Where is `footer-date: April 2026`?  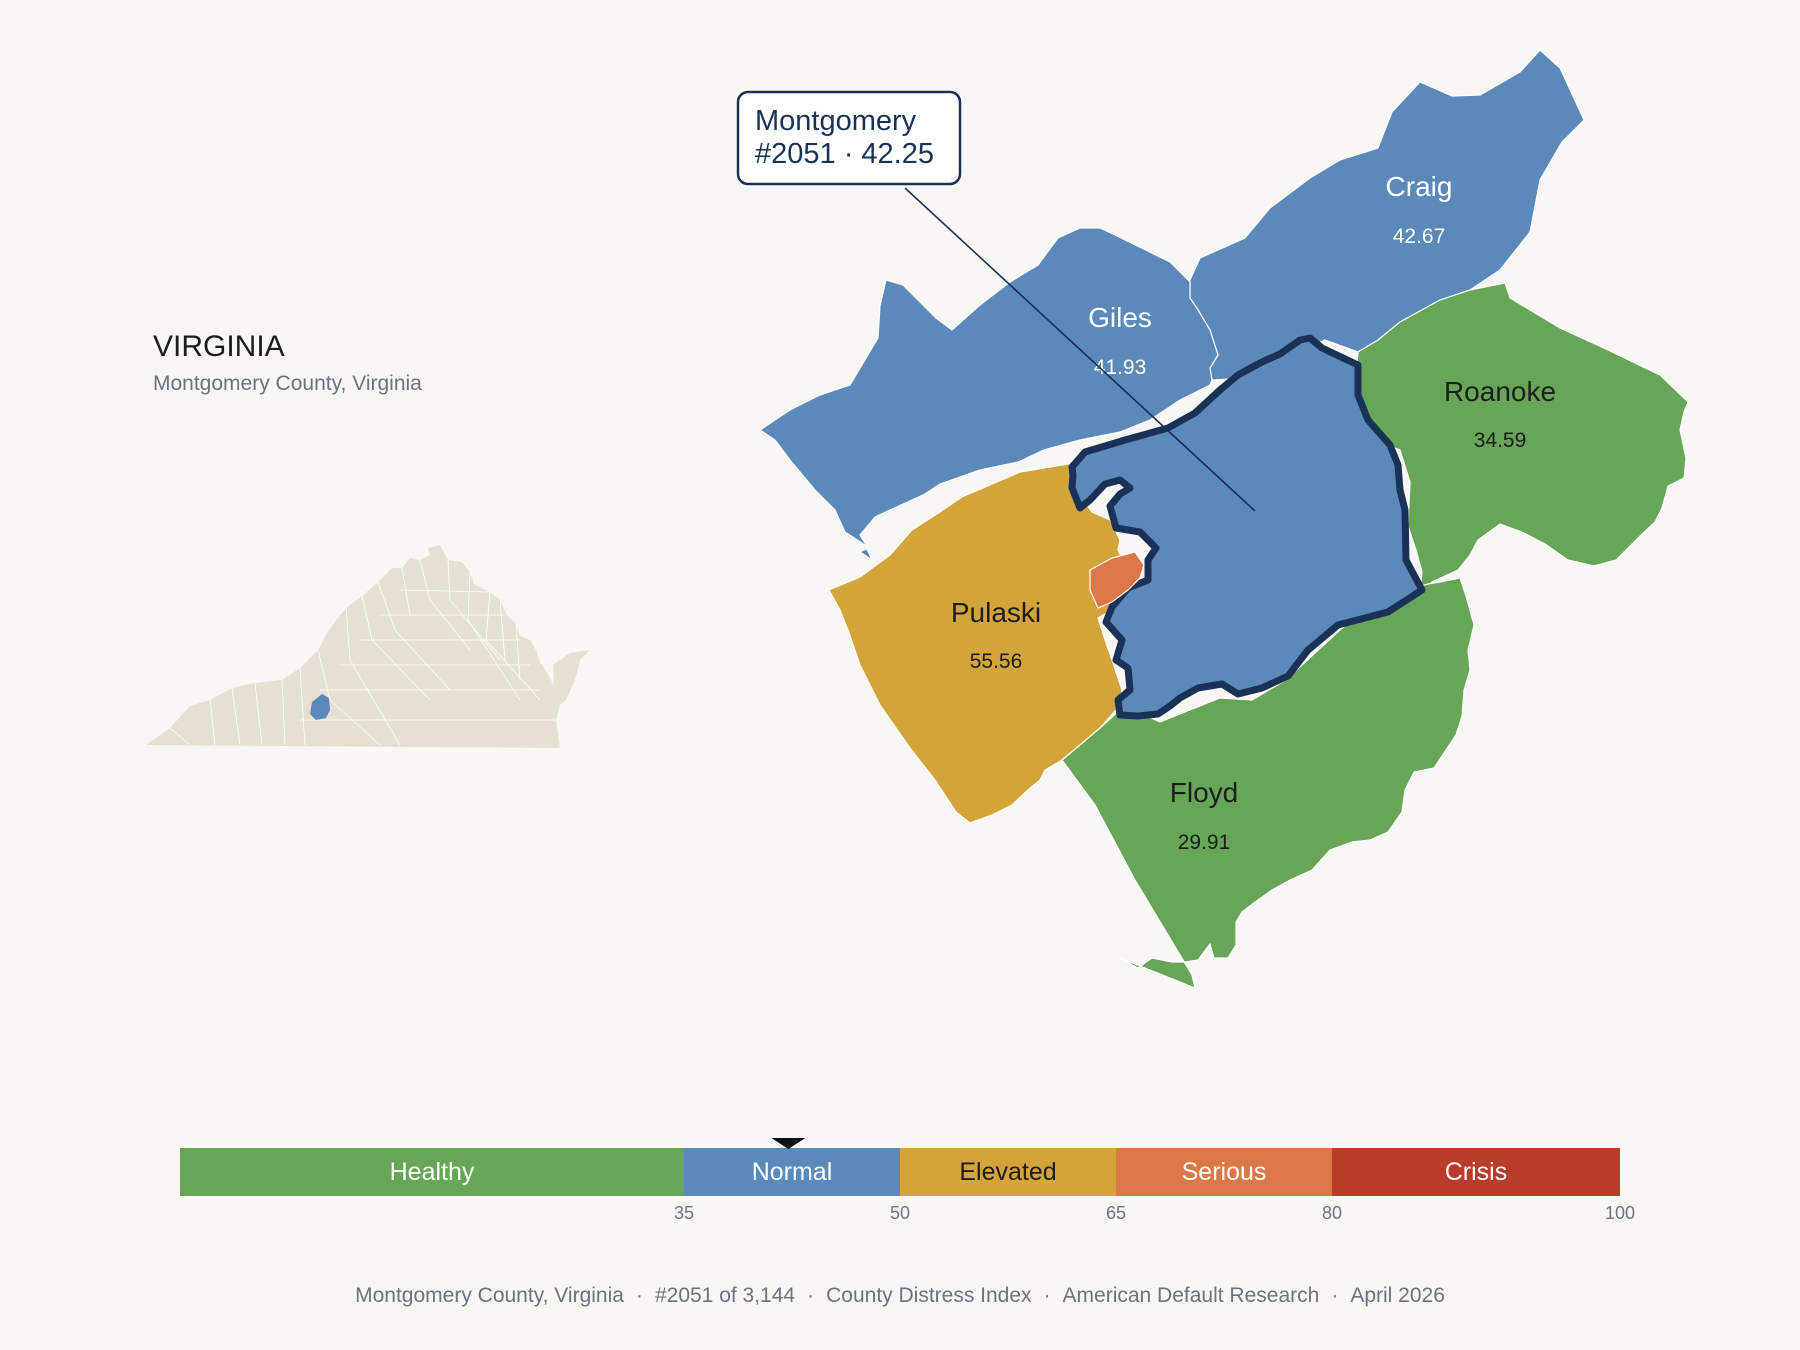 footer-date: April 2026 is located at coordinates (1397, 1295).